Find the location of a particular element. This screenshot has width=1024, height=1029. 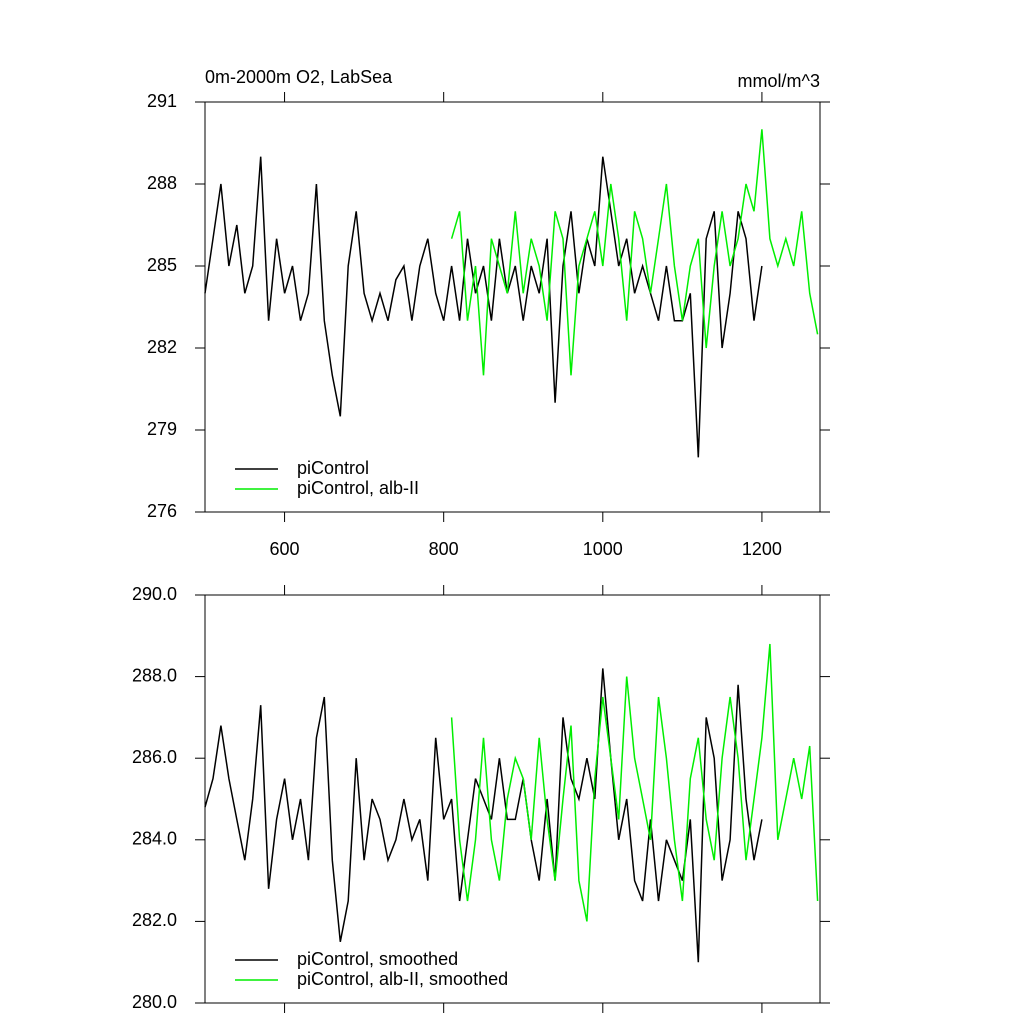

legend-label: piControl, smoothed is located at coordinates (377, 959).